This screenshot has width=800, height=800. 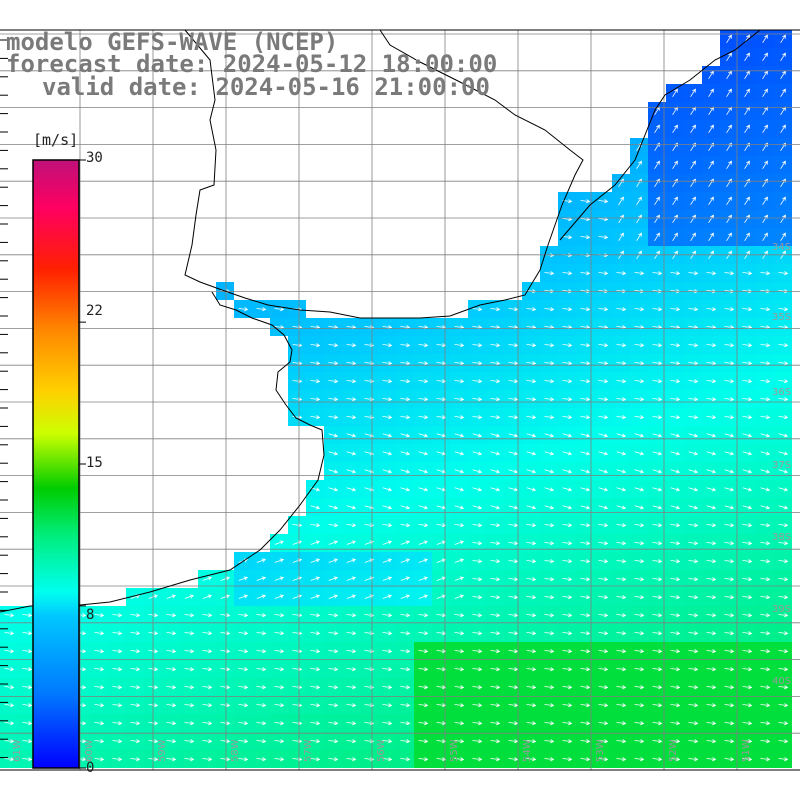 What do you see at coordinates (252, 64) in the screenshot?
I see `forecast-date: forecast date: 2024-05-12 18:00:00` at bounding box center [252, 64].